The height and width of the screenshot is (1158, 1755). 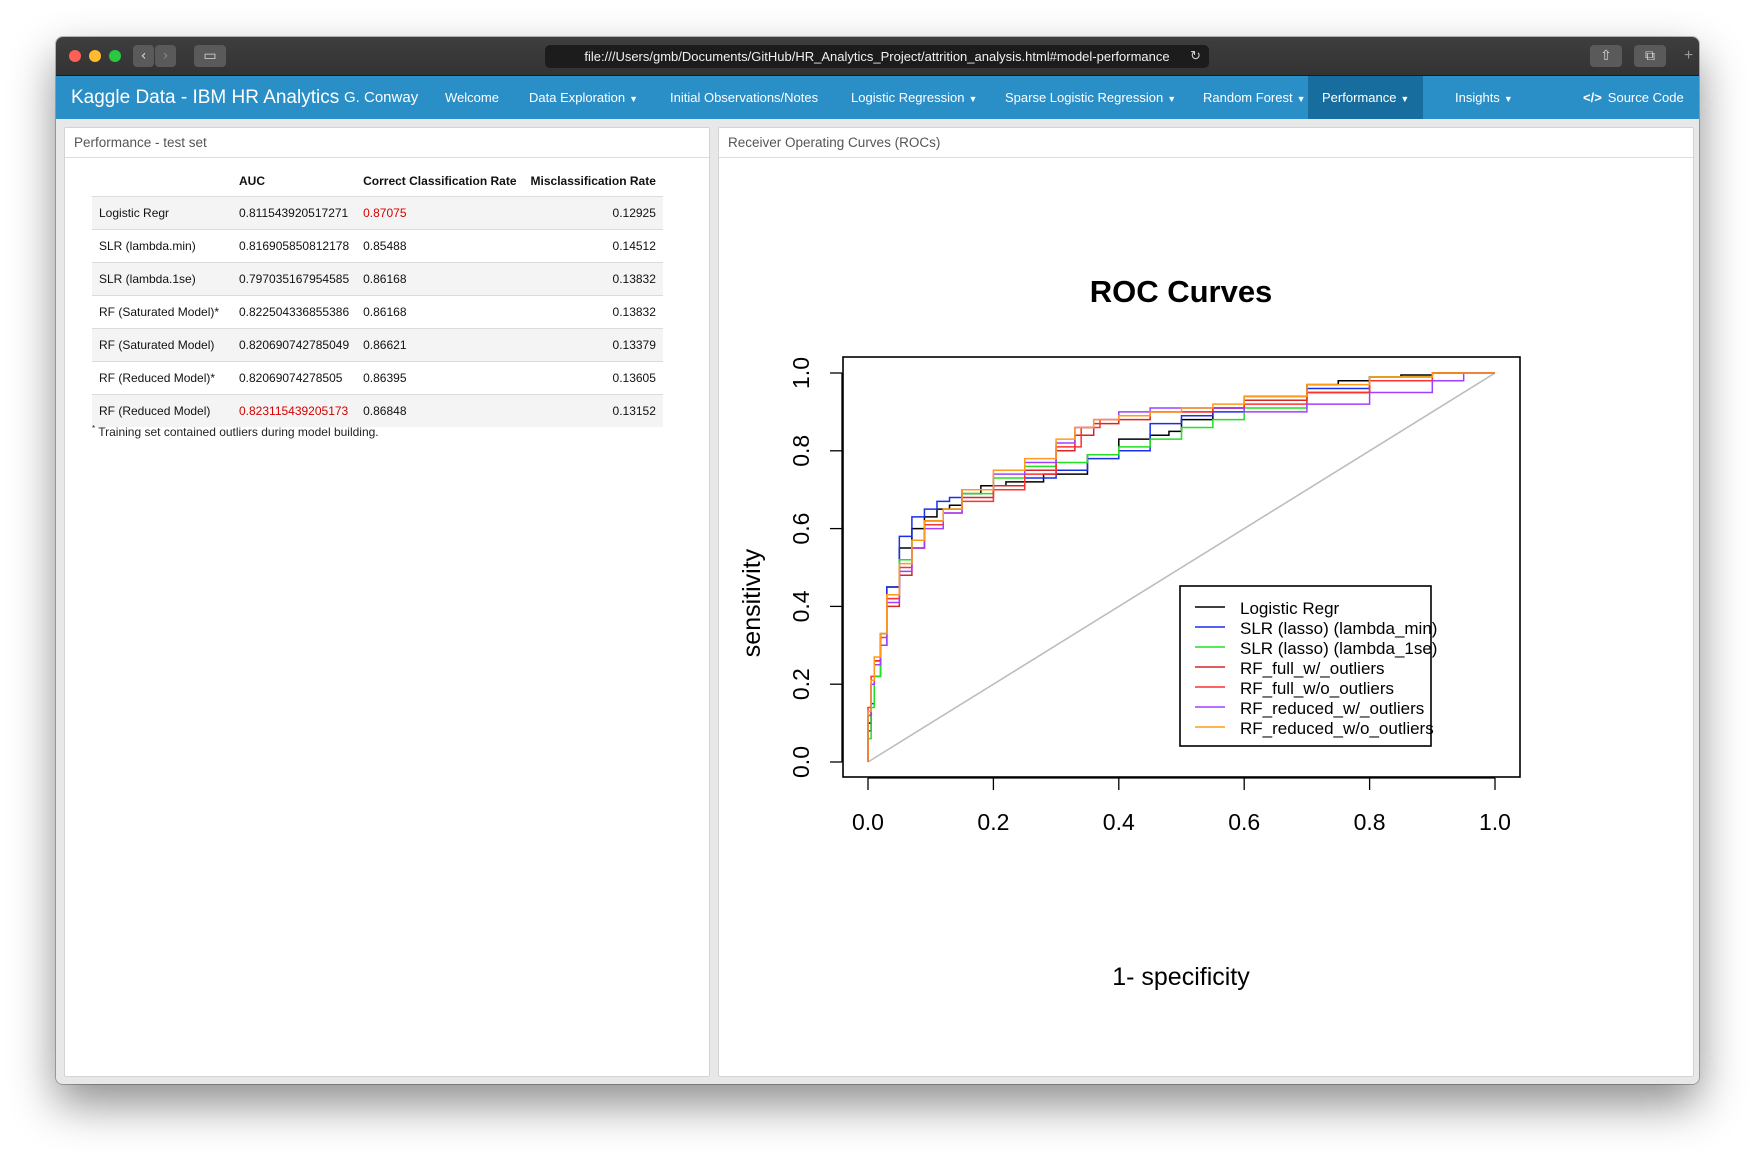 What do you see at coordinates (1688, 55) in the screenshot?
I see `new-tab-icon: +` at bounding box center [1688, 55].